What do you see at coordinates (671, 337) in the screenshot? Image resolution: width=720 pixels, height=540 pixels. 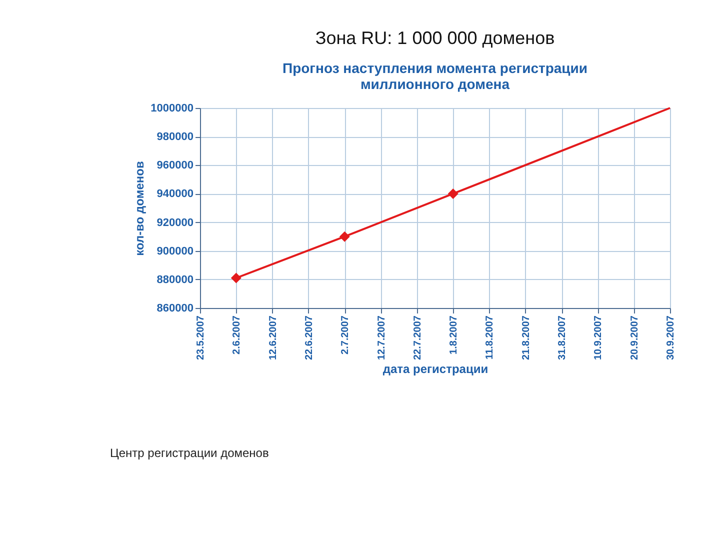 I see `x-tick-label: 30.9.2007` at bounding box center [671, 337].